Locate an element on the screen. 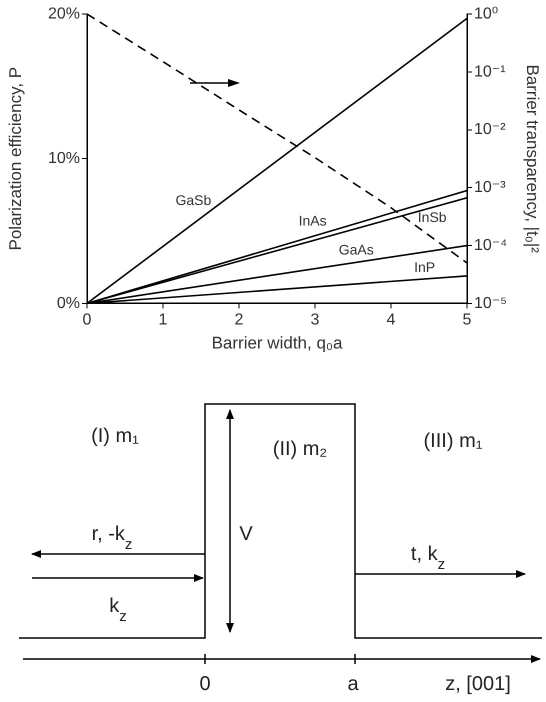 This screenshot has width=546, height=702. y2-tick-label: 10⁻² is located at coordinates (490, 129).